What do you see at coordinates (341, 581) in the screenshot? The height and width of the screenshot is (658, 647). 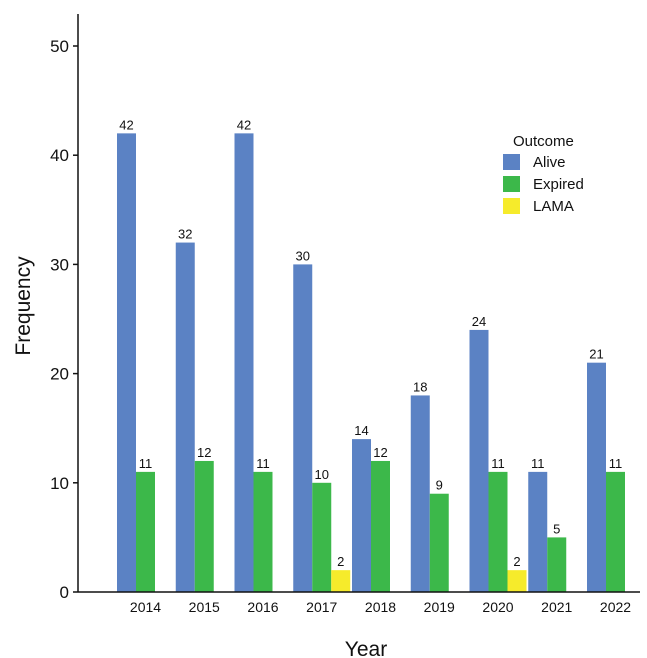 I see `bar-lama-2017` at bounding box center [341, 581].